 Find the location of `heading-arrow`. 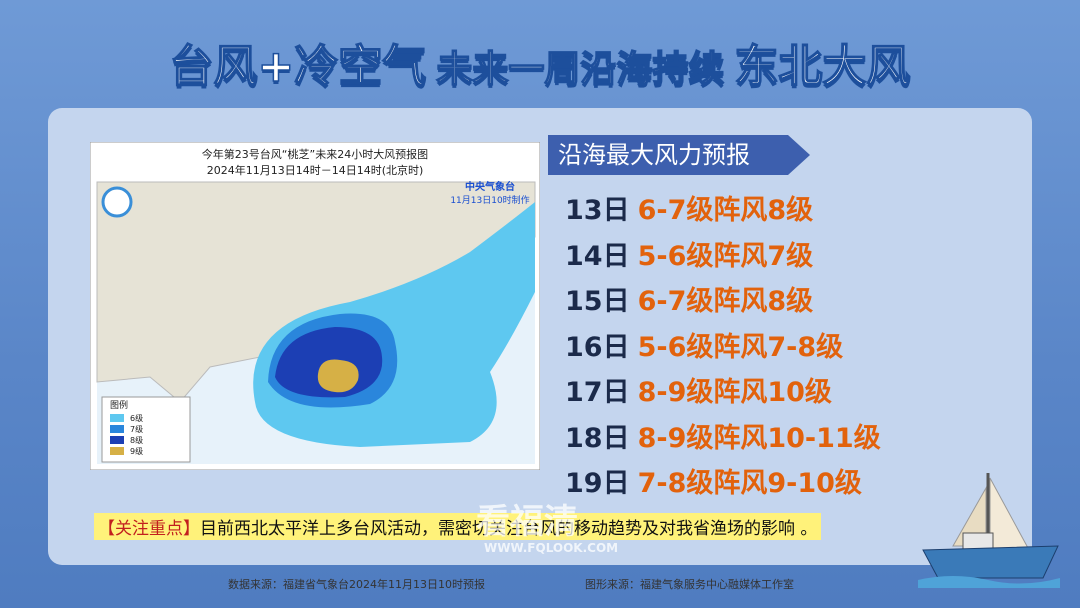

heading-arrow is located at coordinates (679, 155).